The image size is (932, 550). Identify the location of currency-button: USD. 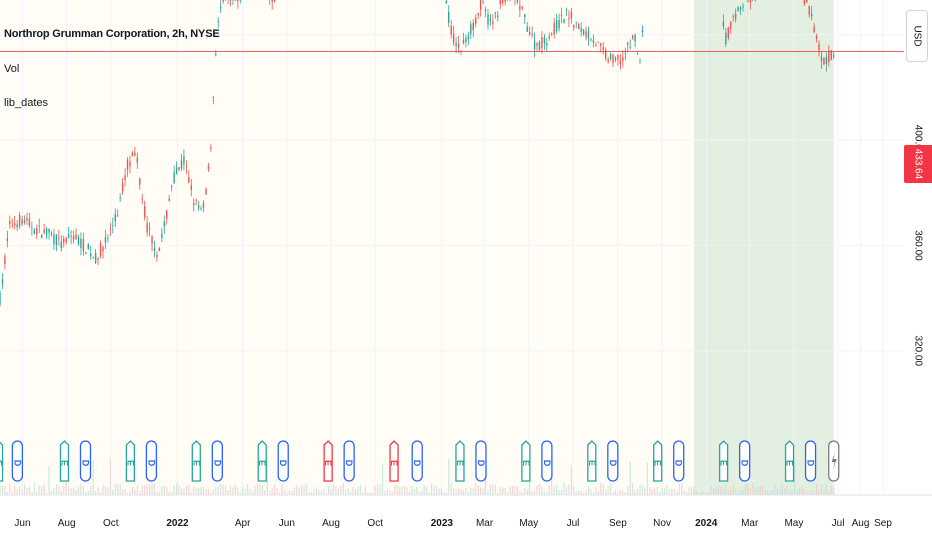
(917, 36).